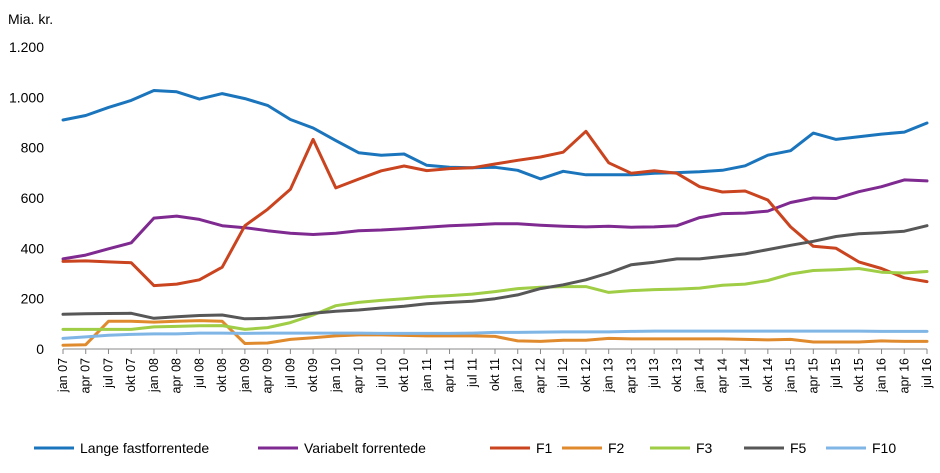  I want to click on y-axis-ticks: 0 200 400 600 800 1.000 1.200, so click(26, 198).